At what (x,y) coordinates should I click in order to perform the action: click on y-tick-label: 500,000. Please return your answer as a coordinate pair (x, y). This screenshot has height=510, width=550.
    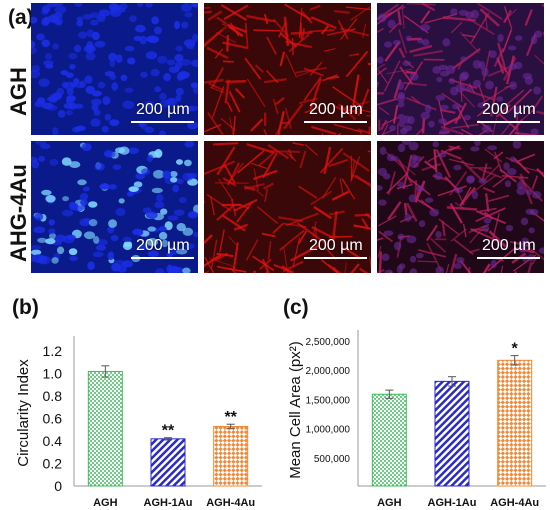
    Looking at the image, I should click on (332, 459).